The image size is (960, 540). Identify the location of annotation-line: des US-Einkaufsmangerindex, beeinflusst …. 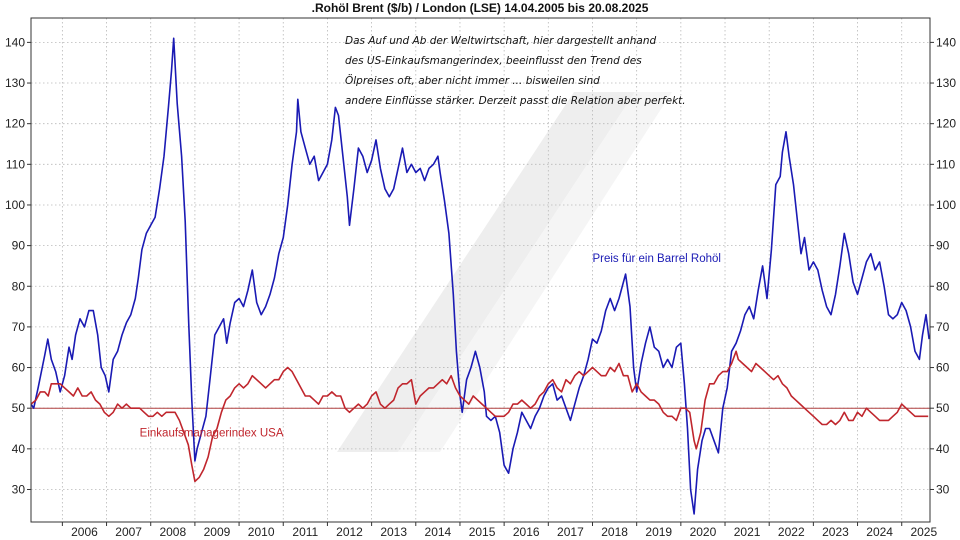
(493, 61).